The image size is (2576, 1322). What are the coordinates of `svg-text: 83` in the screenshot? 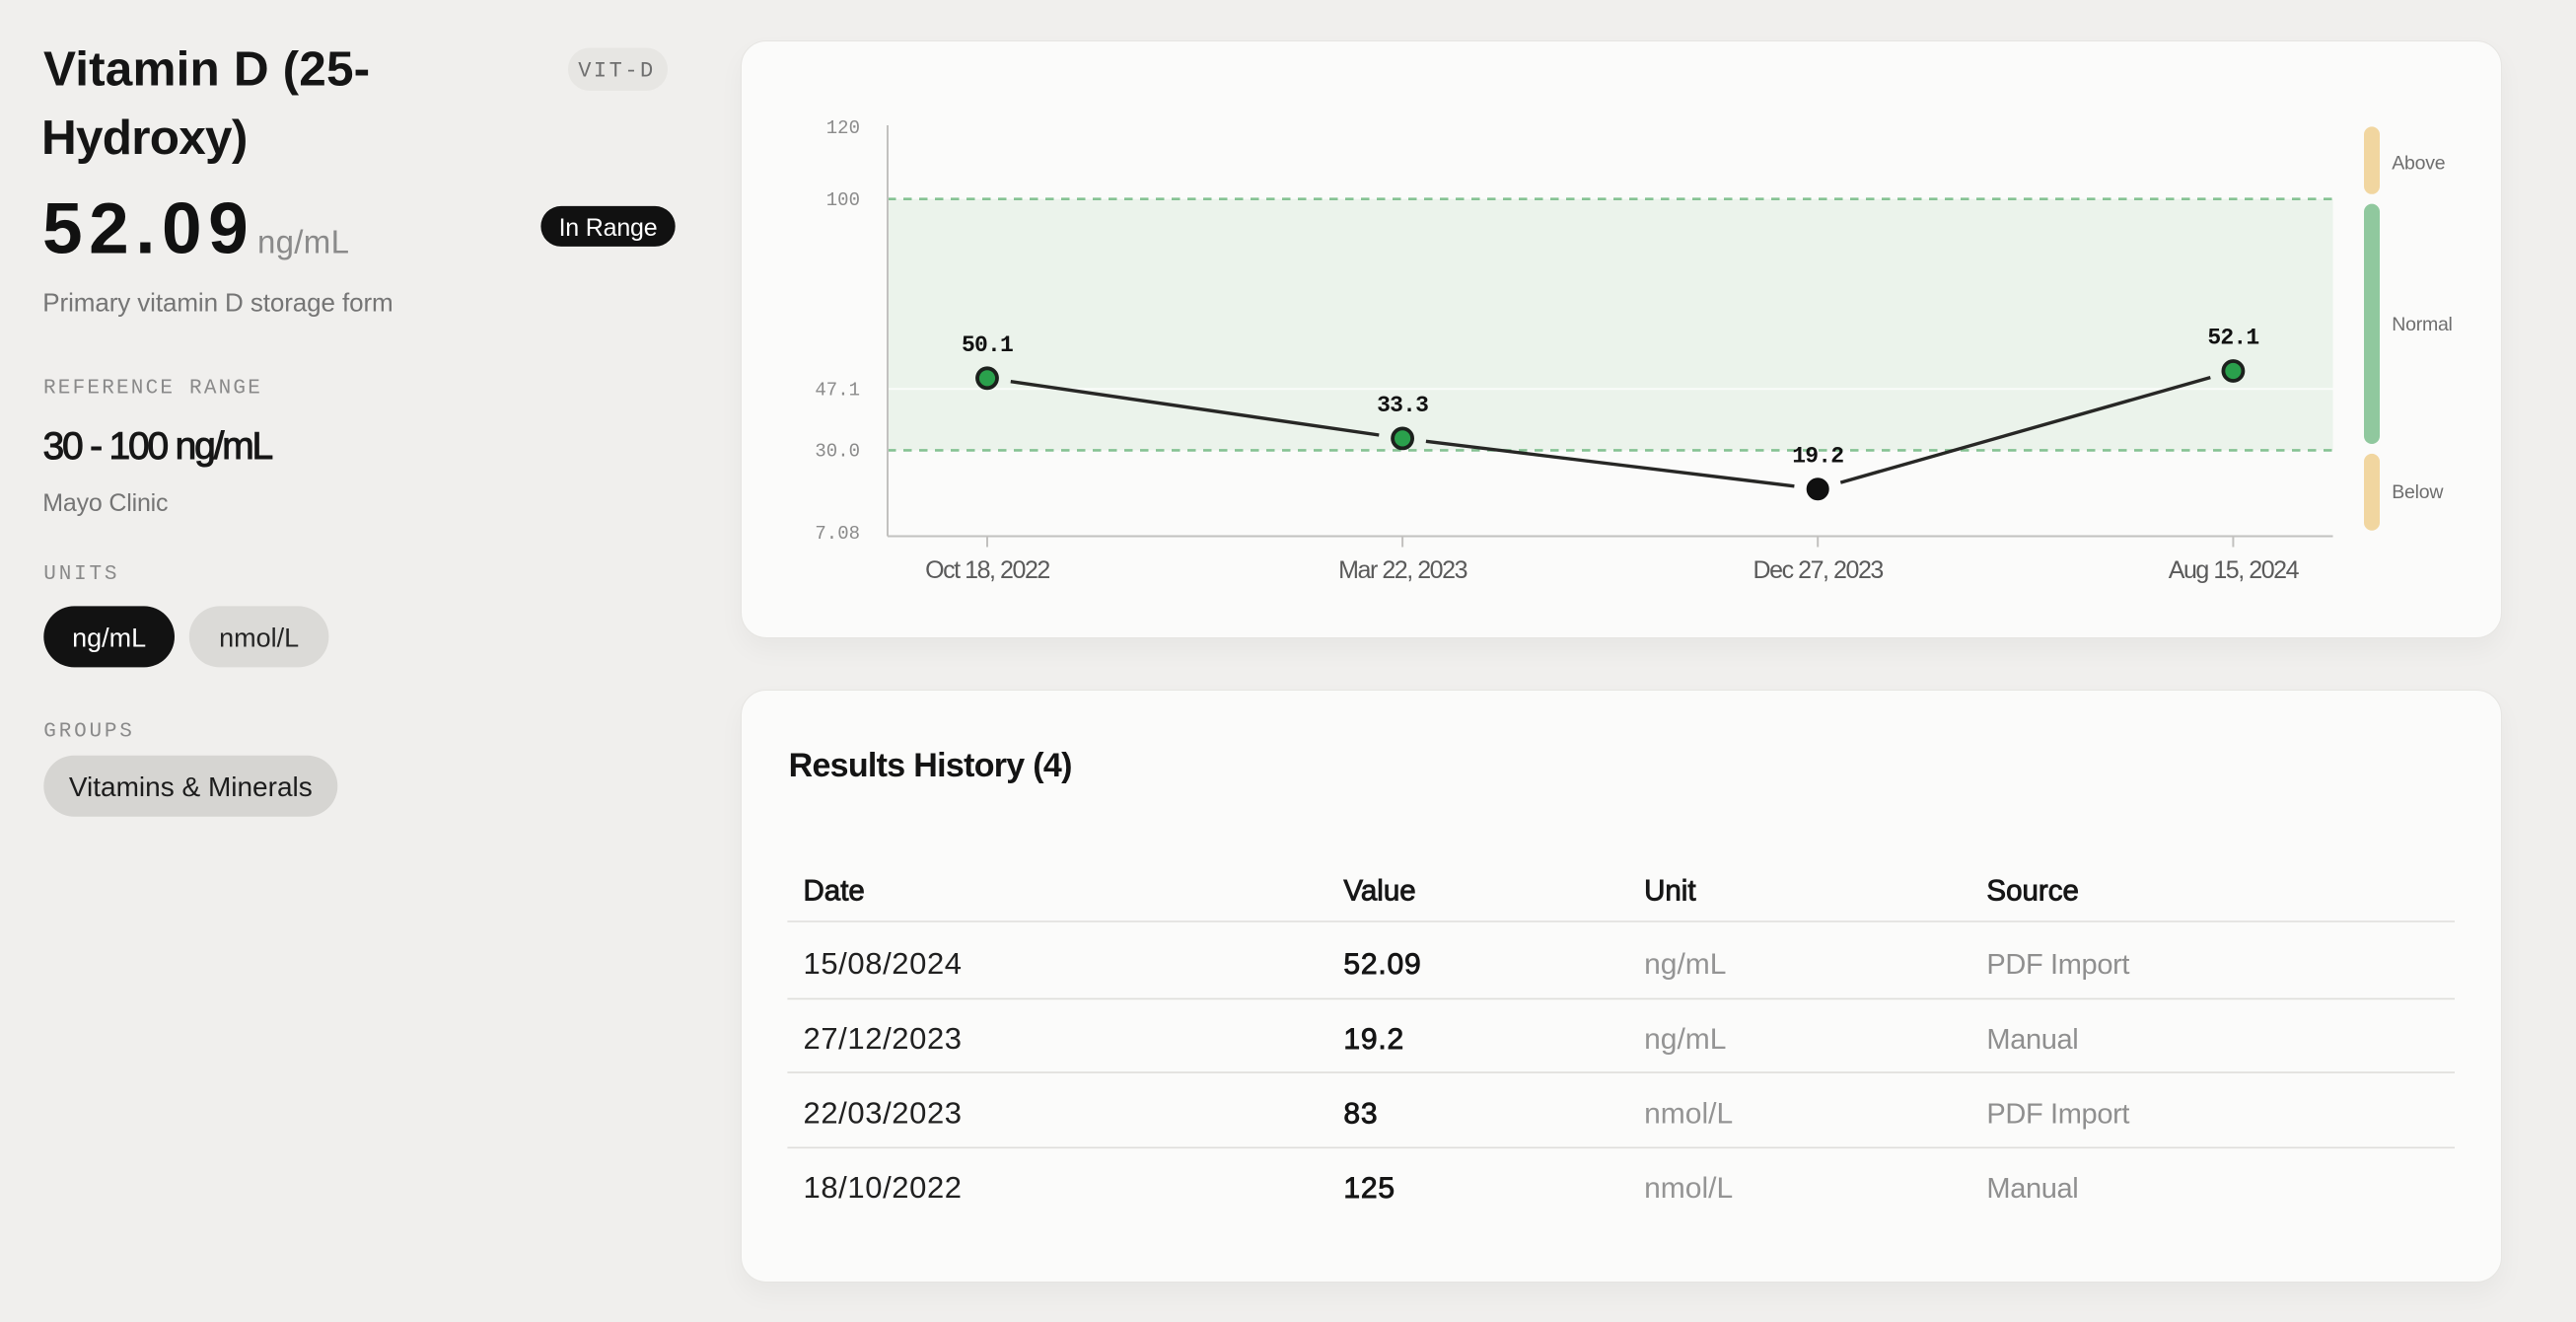 It's located at (1360, 1113).